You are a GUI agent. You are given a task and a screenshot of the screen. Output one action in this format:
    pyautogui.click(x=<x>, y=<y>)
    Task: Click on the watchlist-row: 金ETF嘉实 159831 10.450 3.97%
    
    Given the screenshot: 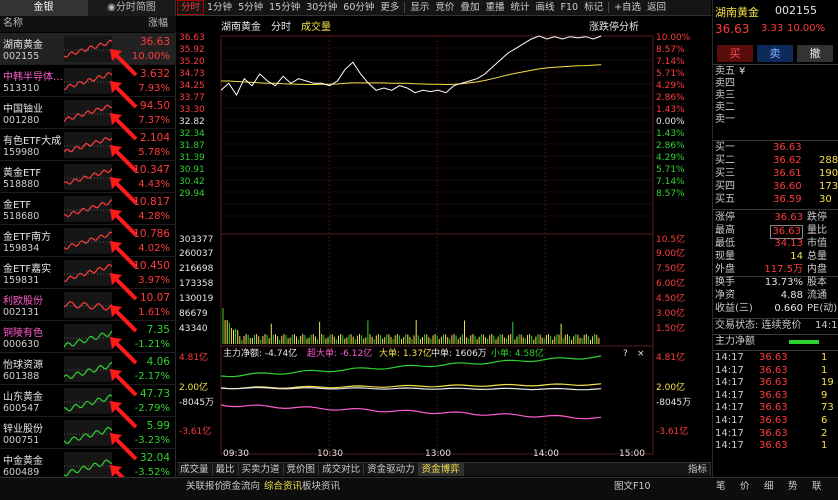 What is the action you would take?
    pyautogui.click(x=88, y=279)
    